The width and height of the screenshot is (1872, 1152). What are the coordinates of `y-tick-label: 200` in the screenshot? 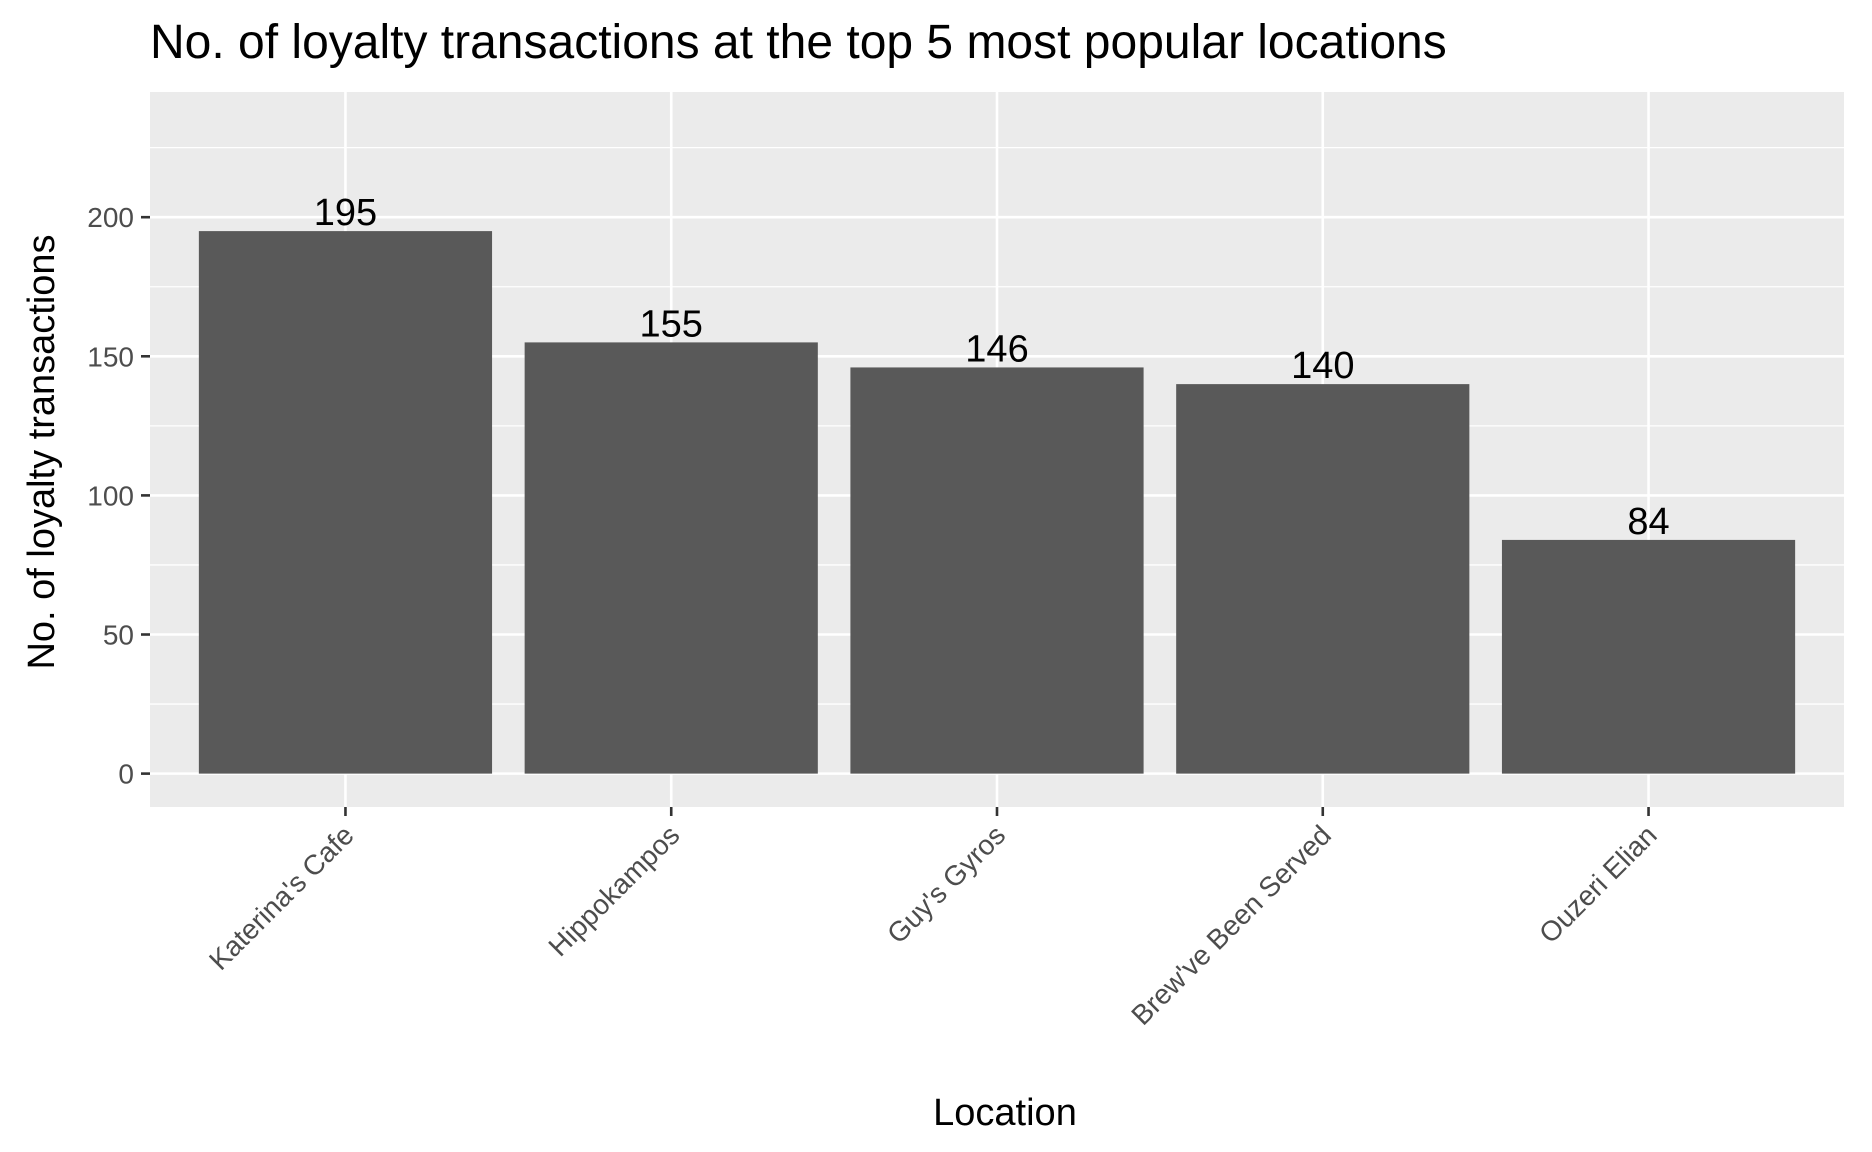 It's located at (110, 217).